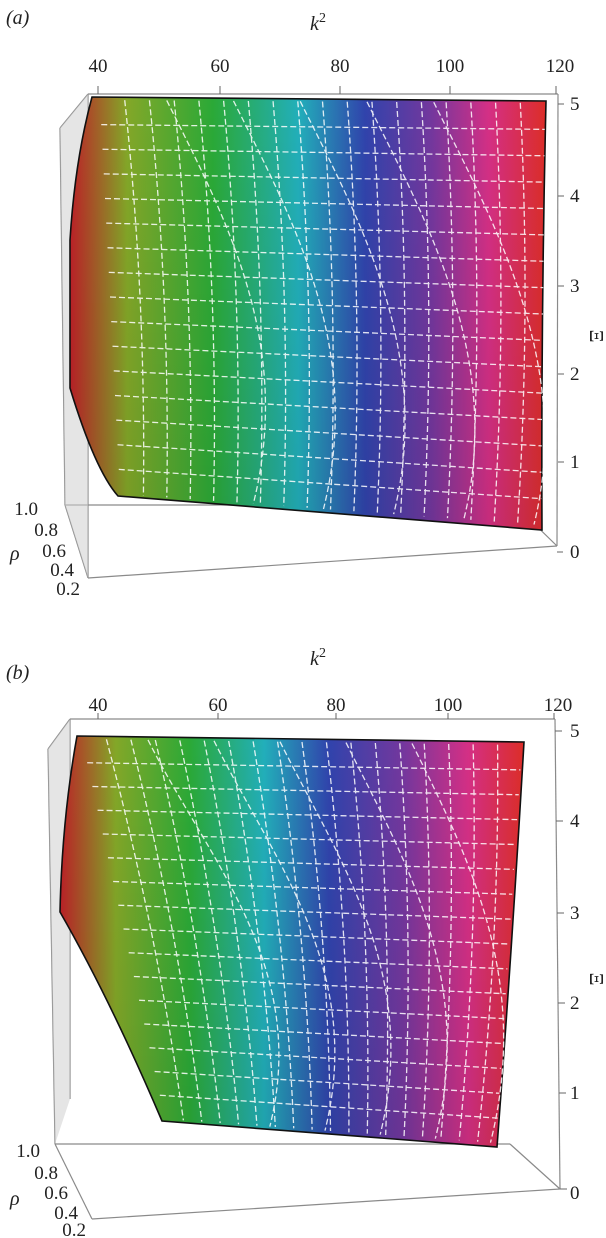 This screenshot has height=1238, width=606. What do you see at coordinates (326, 716) in the screenshot?
I see `x-tick-marks-b` at bounding box center [326, 716].